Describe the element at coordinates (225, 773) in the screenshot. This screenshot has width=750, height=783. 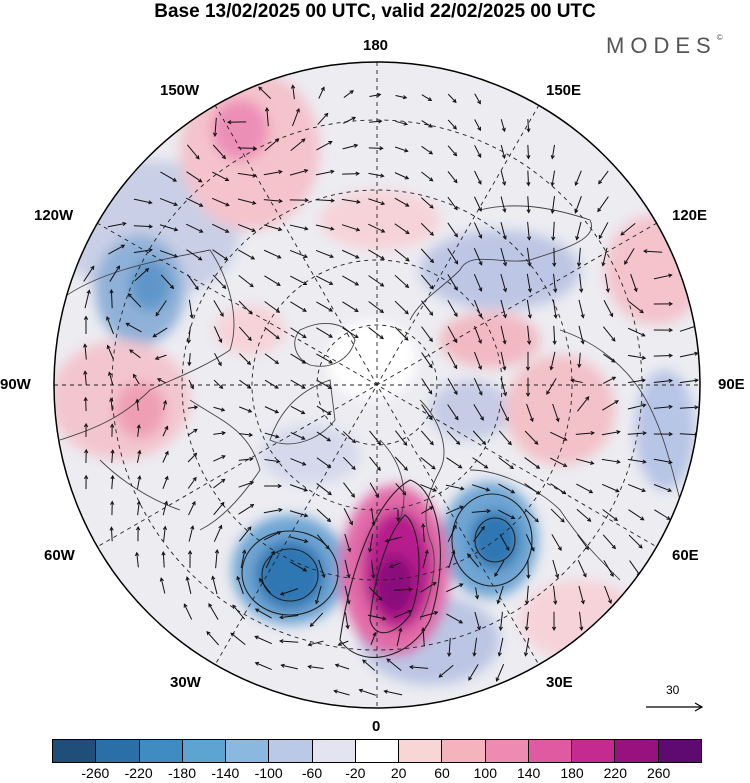
I see `colorbar-tick-label: -140` at that location.